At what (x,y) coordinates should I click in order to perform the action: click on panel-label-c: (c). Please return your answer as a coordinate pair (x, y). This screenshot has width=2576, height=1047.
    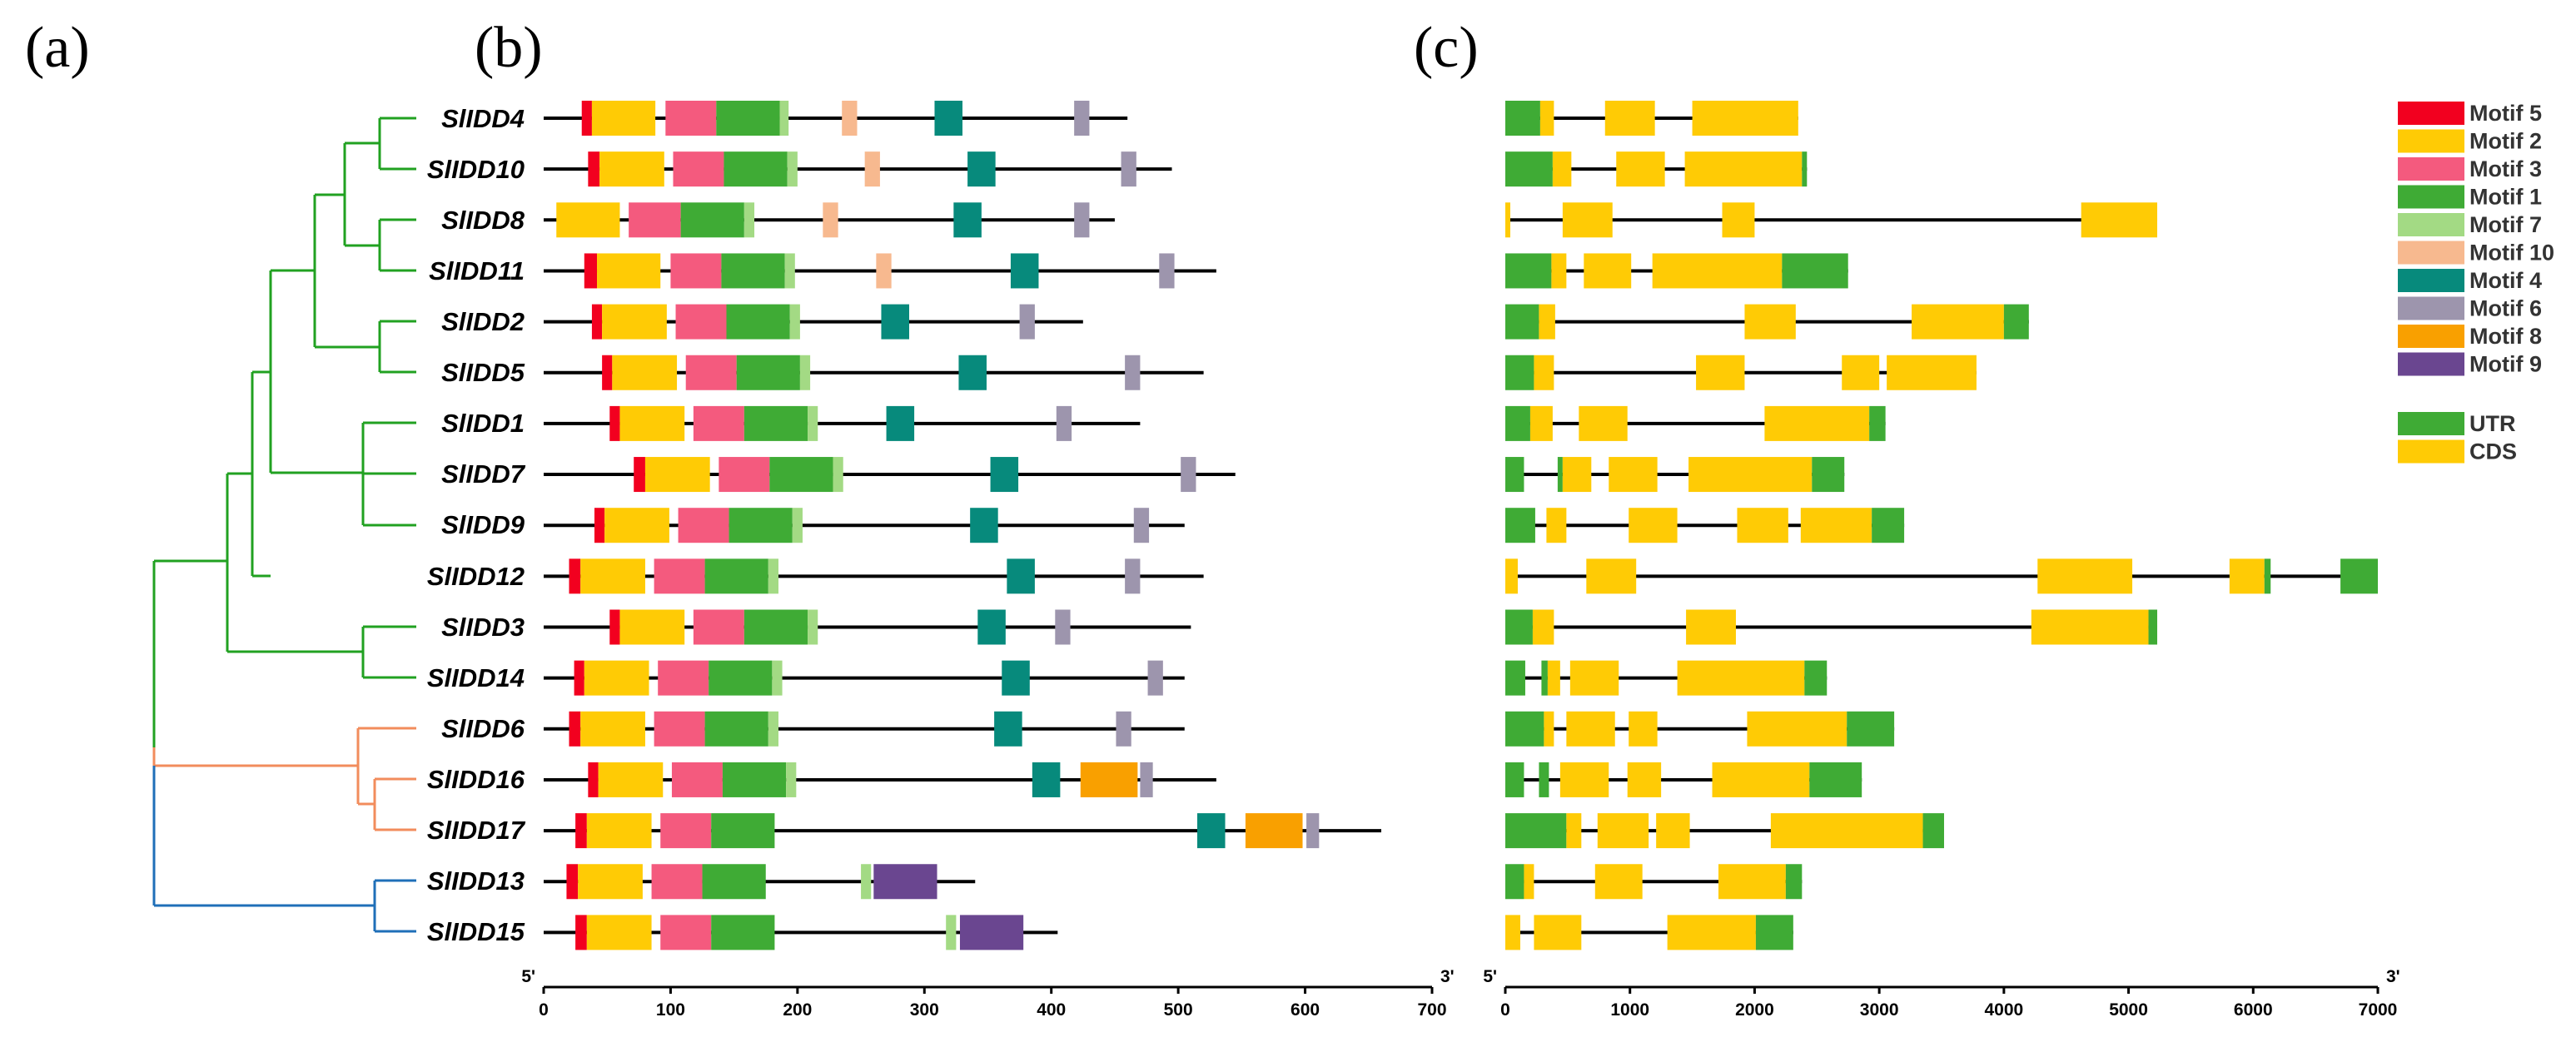
    Looking at the image, I should click on (1446, 48).